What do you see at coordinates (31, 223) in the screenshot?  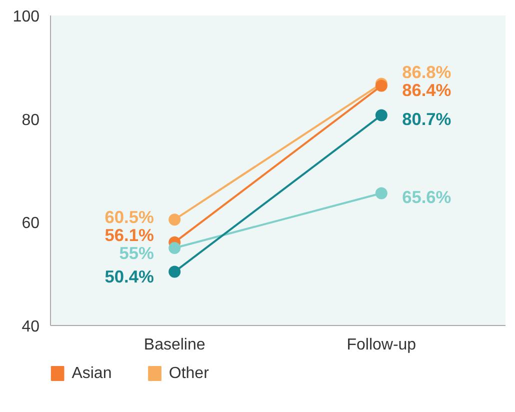 I see `y-tick-label: 60` at bounding box center [31, 223].